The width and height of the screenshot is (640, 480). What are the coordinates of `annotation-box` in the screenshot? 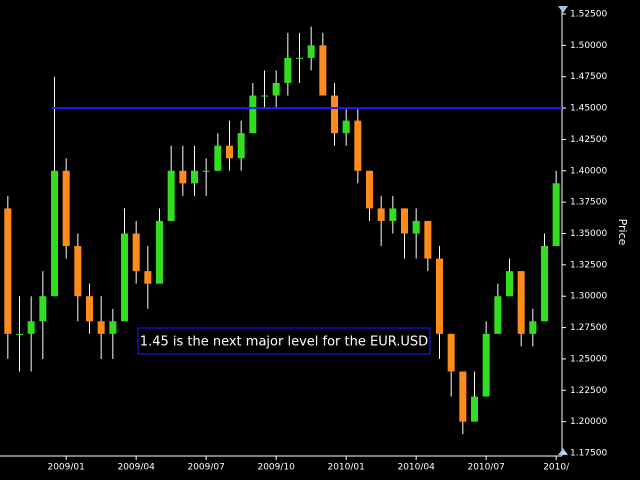 It's located at (284, 341).